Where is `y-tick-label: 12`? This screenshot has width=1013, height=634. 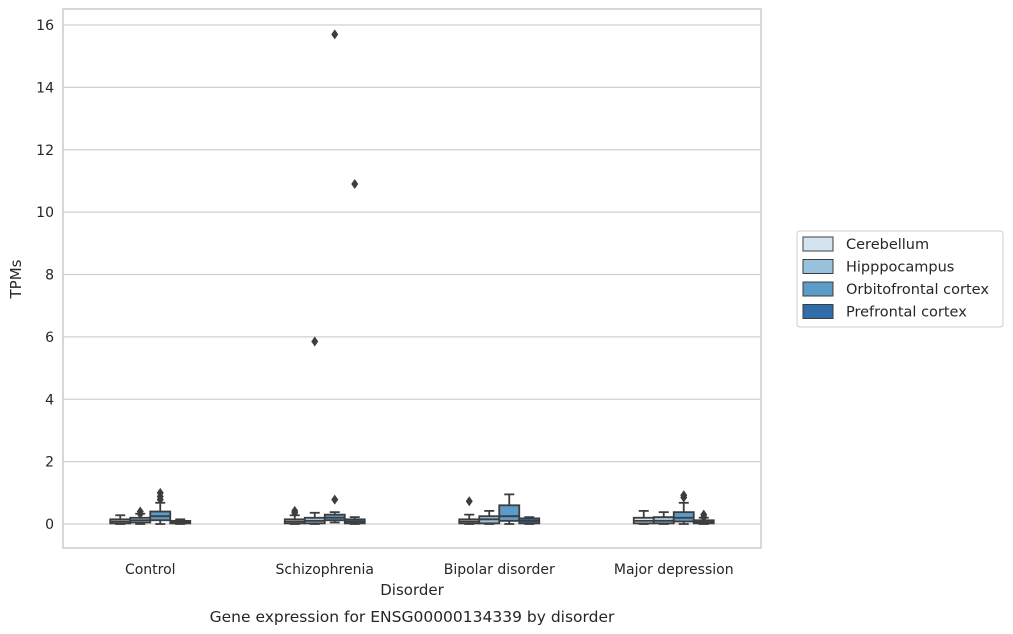 y-tick-label: 12 is located at coordinates (45, 151).